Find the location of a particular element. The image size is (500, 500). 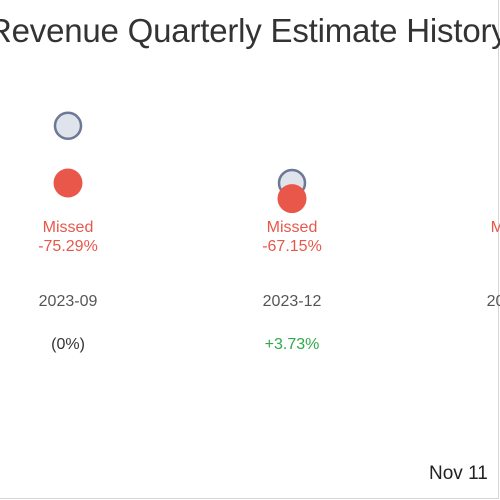

footer-date: Nov 11 is located at coordinates (458, 473).